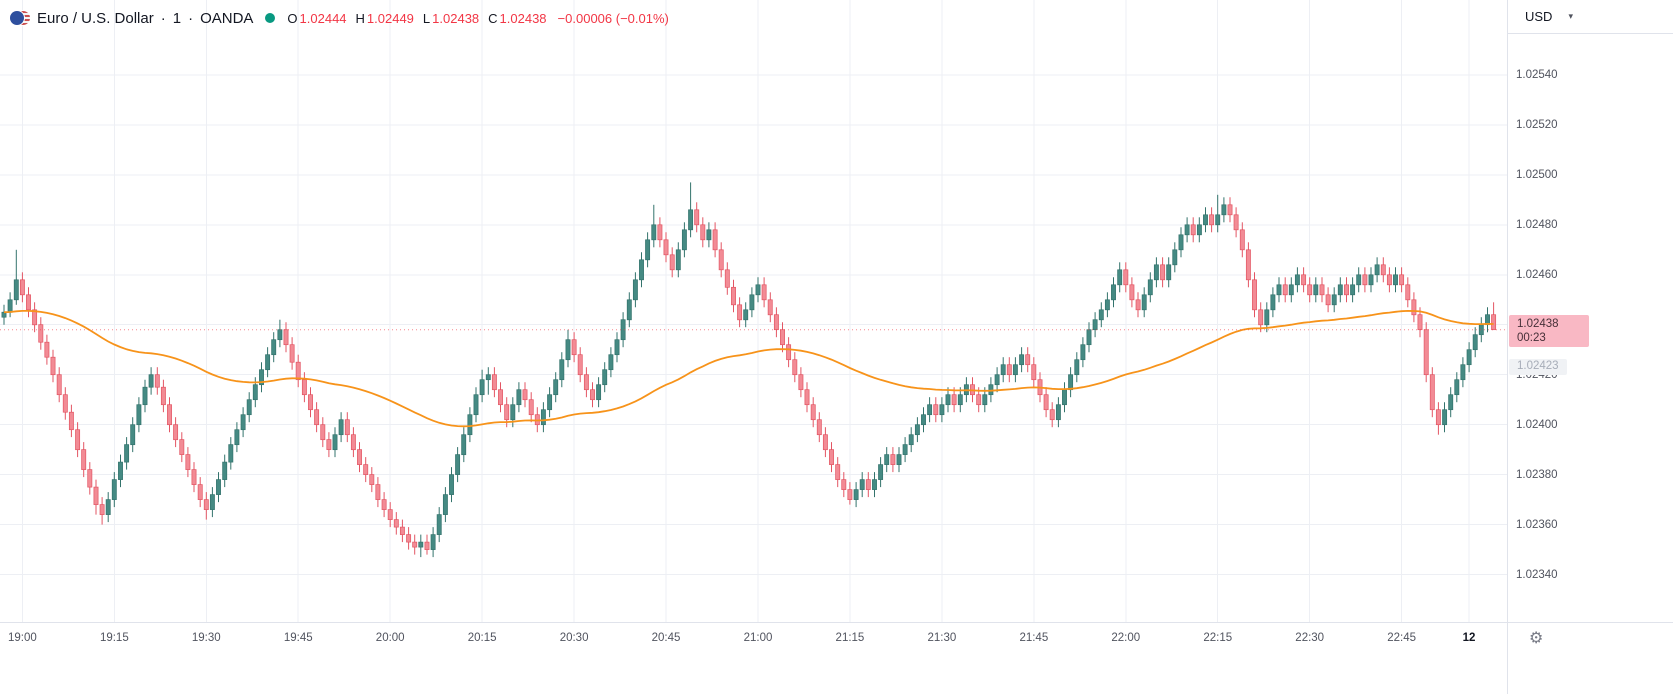  Describe the element at coordinates (482, 638) in the screenshot. I see `time-axis-label: 20:15` at that location.